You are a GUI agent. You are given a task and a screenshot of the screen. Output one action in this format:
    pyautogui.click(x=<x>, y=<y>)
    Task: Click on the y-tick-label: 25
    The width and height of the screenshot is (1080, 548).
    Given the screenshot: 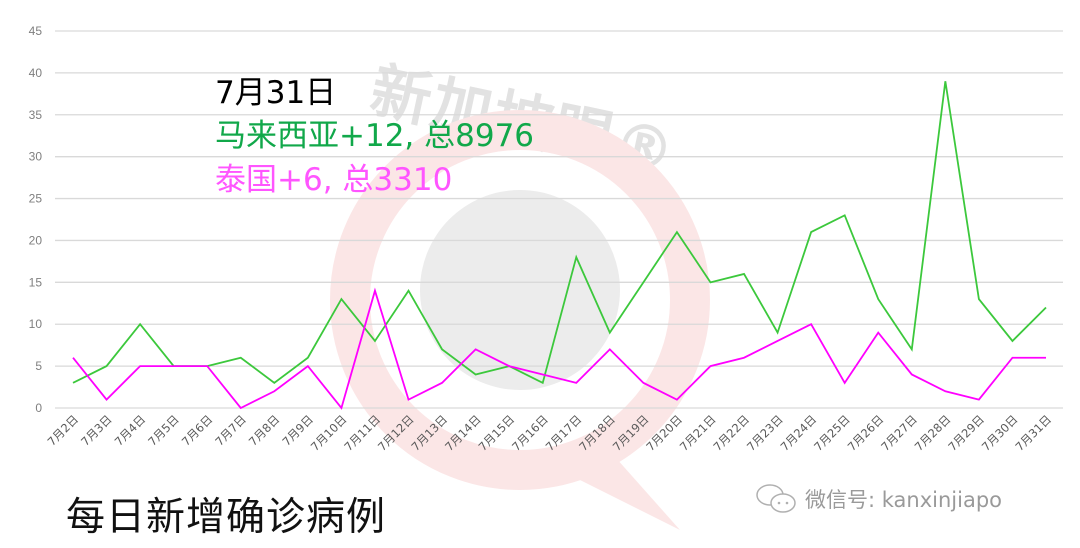 What is the action you would take?
    pyautogui.click(x=36, y=199)
    